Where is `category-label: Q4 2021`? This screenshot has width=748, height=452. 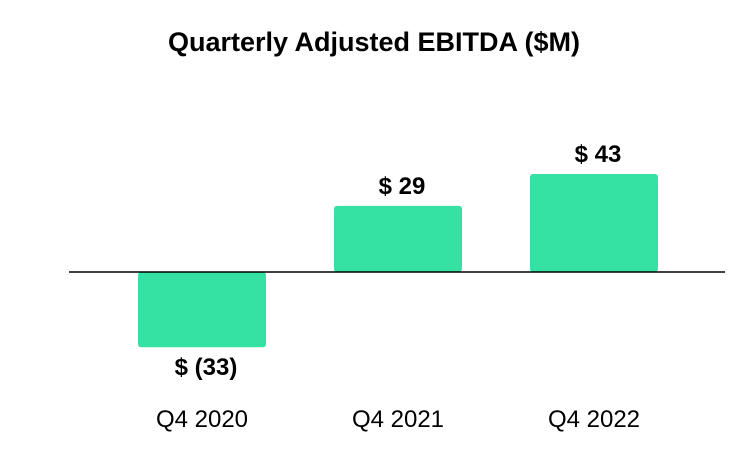 category-label: Q4 2021 is located at coordinates (398, 419).